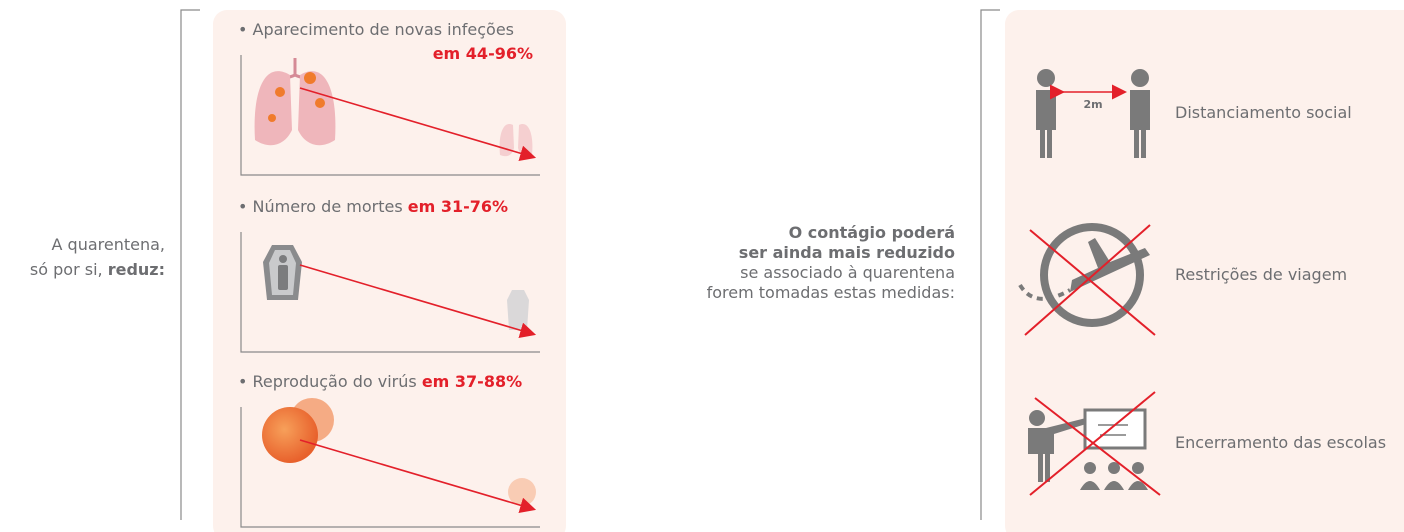 This screenshot has width=1404, height=532. I want to click on effect-title: • Reprodução do virús em 37-88%, so click(380, 381).